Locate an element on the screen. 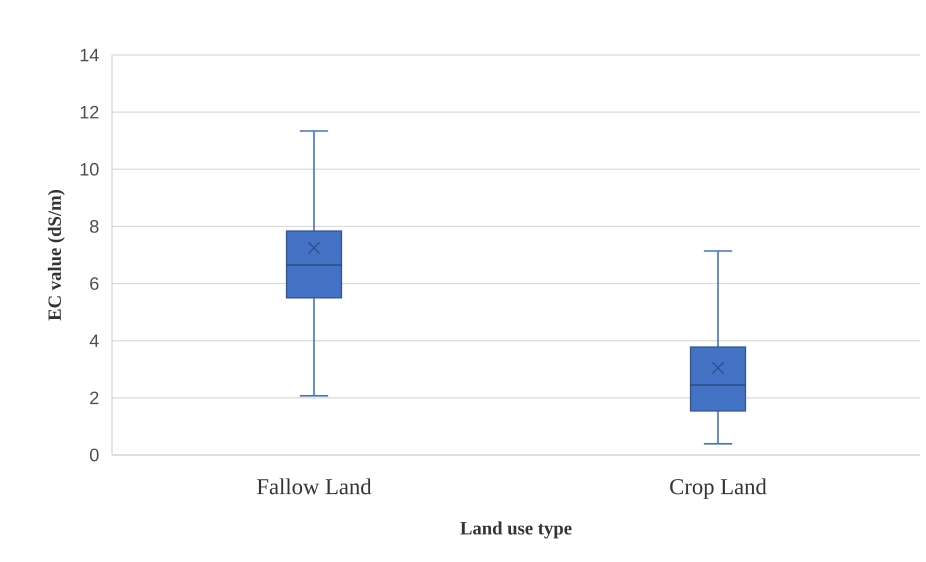 Image resolution: width=926 pixels, height=562 pixels. y-tick-label: 8 is located at coordinates (94, 226).